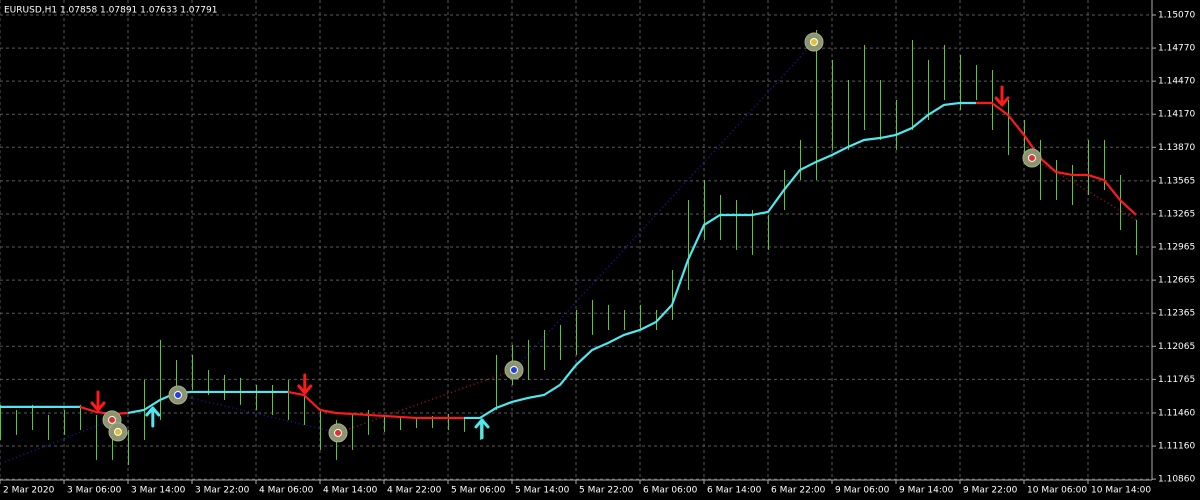 The height and width of the screenshot is (500, 1200). Describe the element at coordinates (798, 491) in the screenshot. I see `x-tick-label: 6 Mar 22:00` at that location.